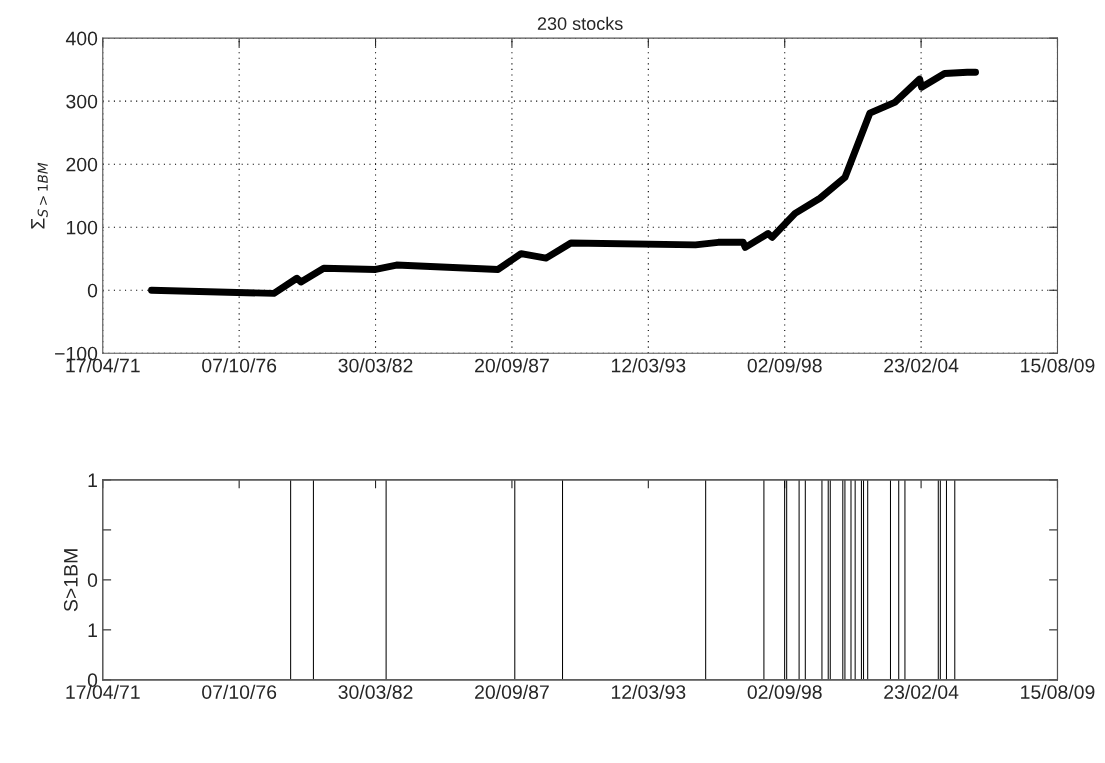 The image size is (1105, 763). I want to click on y-tick-label: 100, so click(82, 227).